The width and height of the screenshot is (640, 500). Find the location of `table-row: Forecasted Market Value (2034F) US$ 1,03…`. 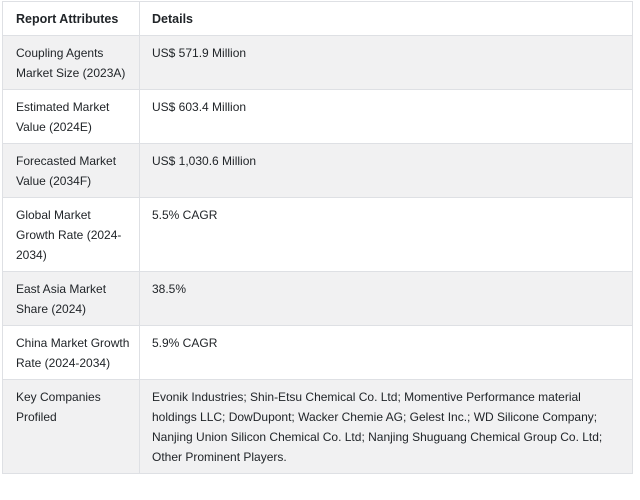

table-row: Forecasted Market Value (2034F) US$ 1,03… is located at coordinates (317, 170).